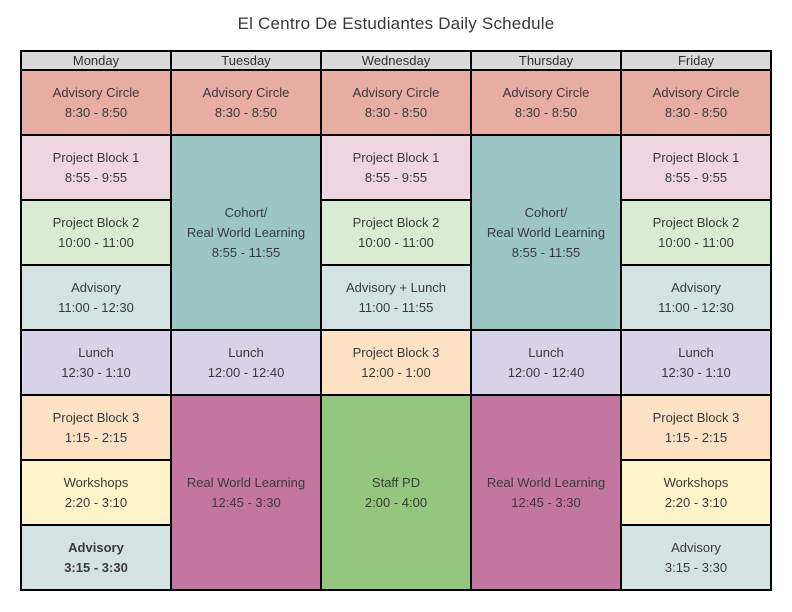 The image size is (792, 612). Describe the element at coordinates (396, 482) in the screenshot. I see `activity-name: Staff PD` at that location.